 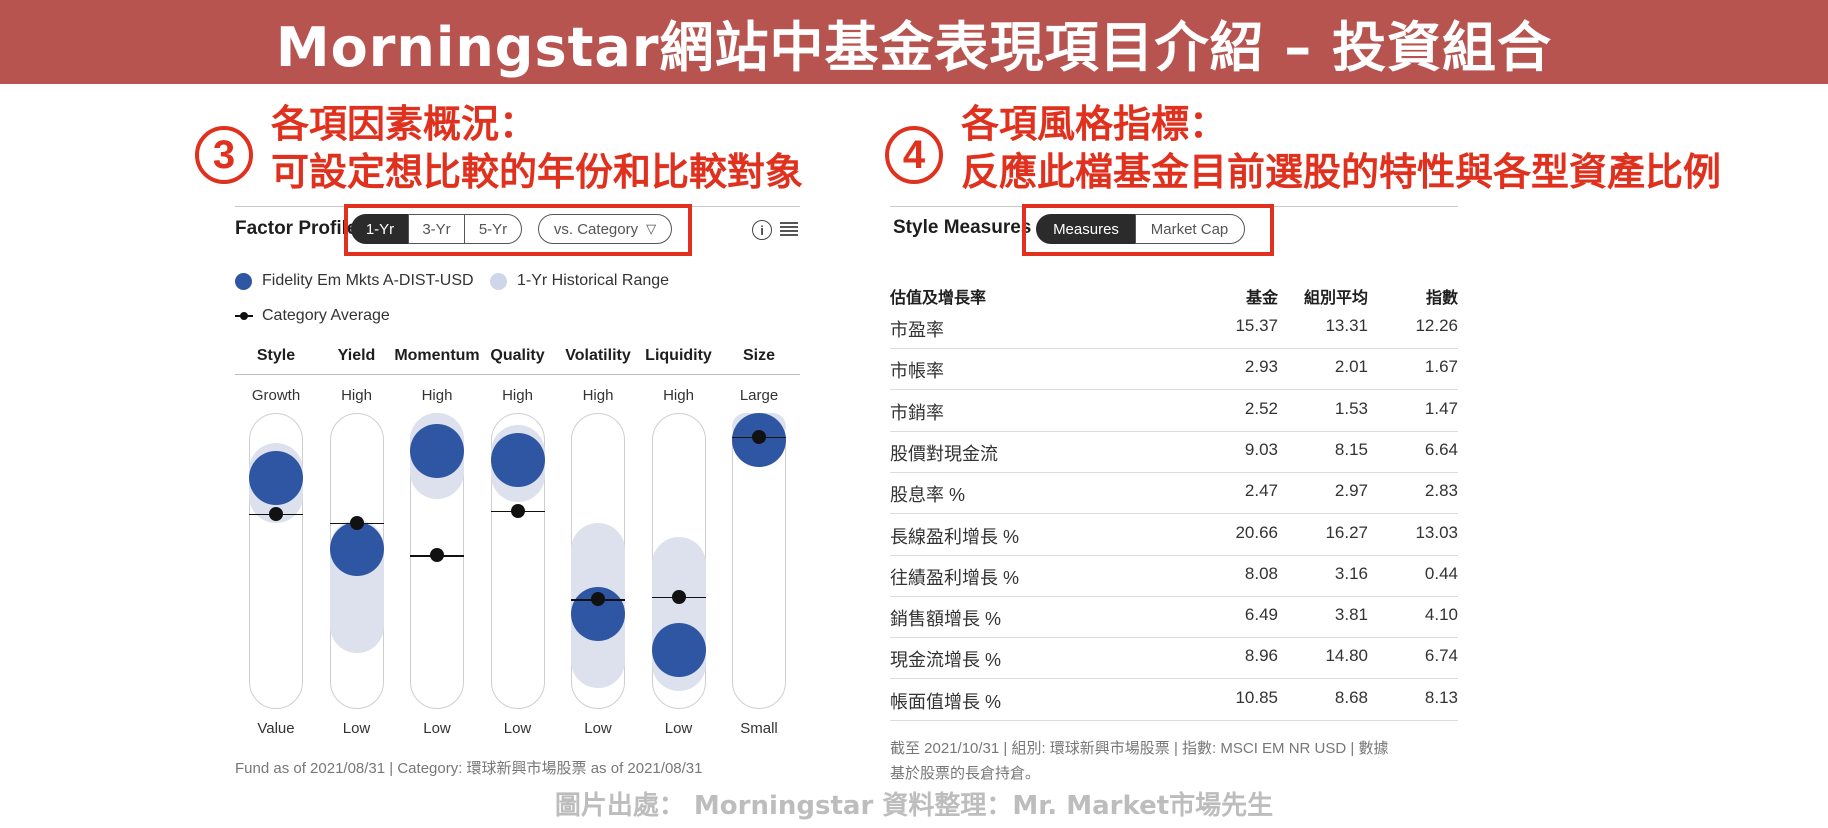 I want to click on factor-header-size: Size, so click(x=758, y=355).